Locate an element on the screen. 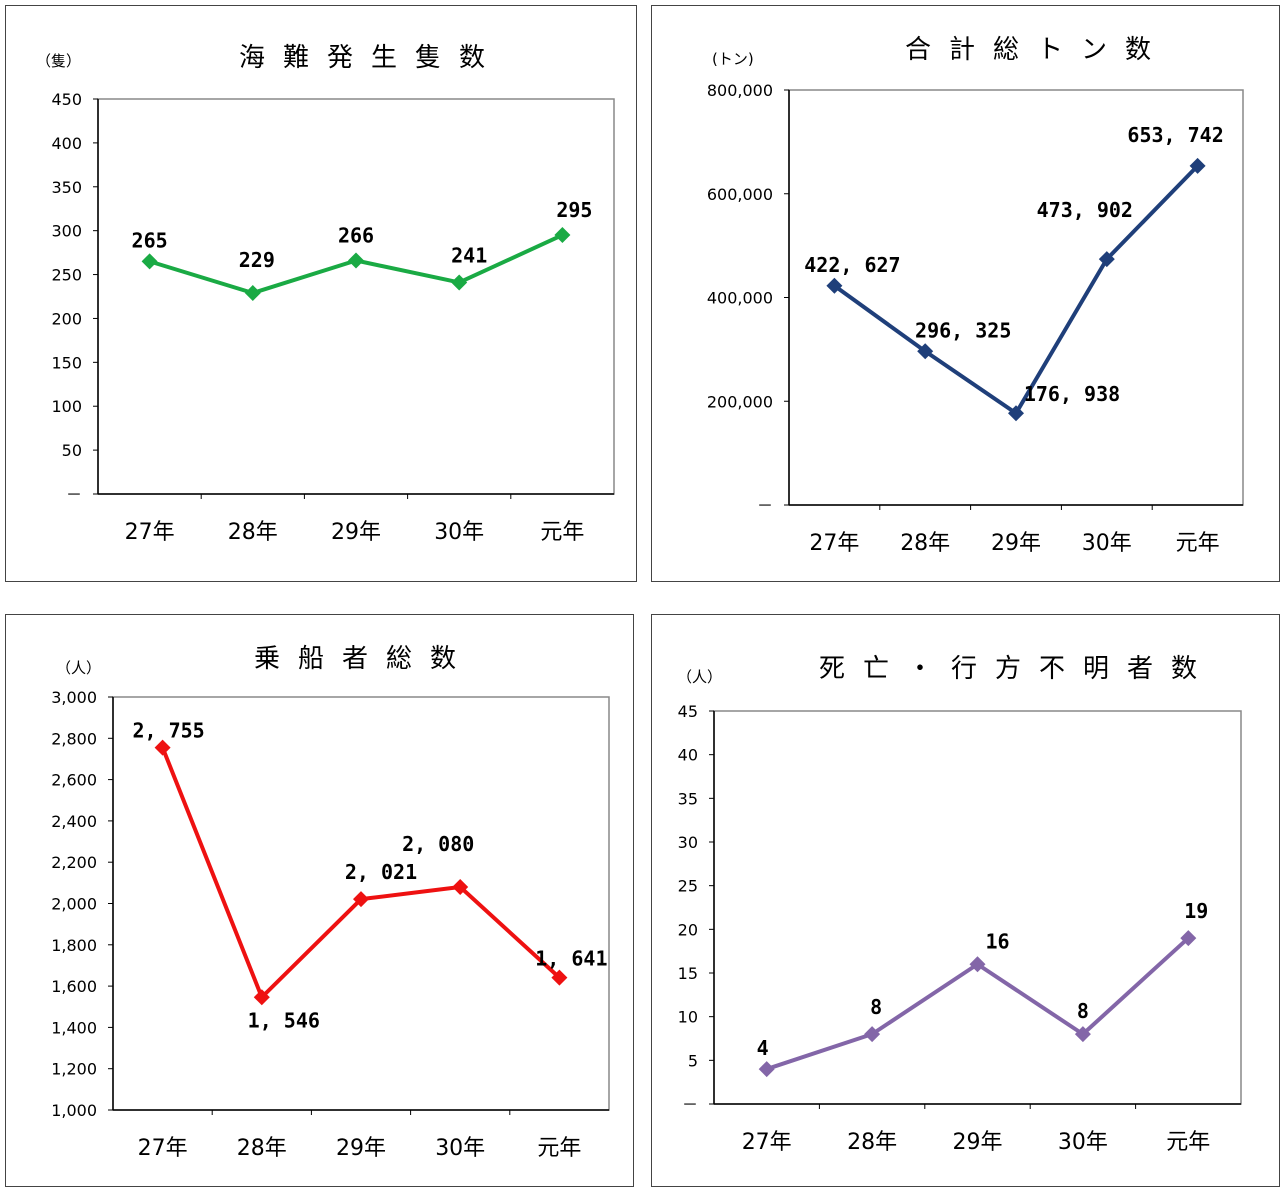 This screenshot has width=1280, height=1188. chart-title: 乗船者総数 is located at coordinates (364, 659).